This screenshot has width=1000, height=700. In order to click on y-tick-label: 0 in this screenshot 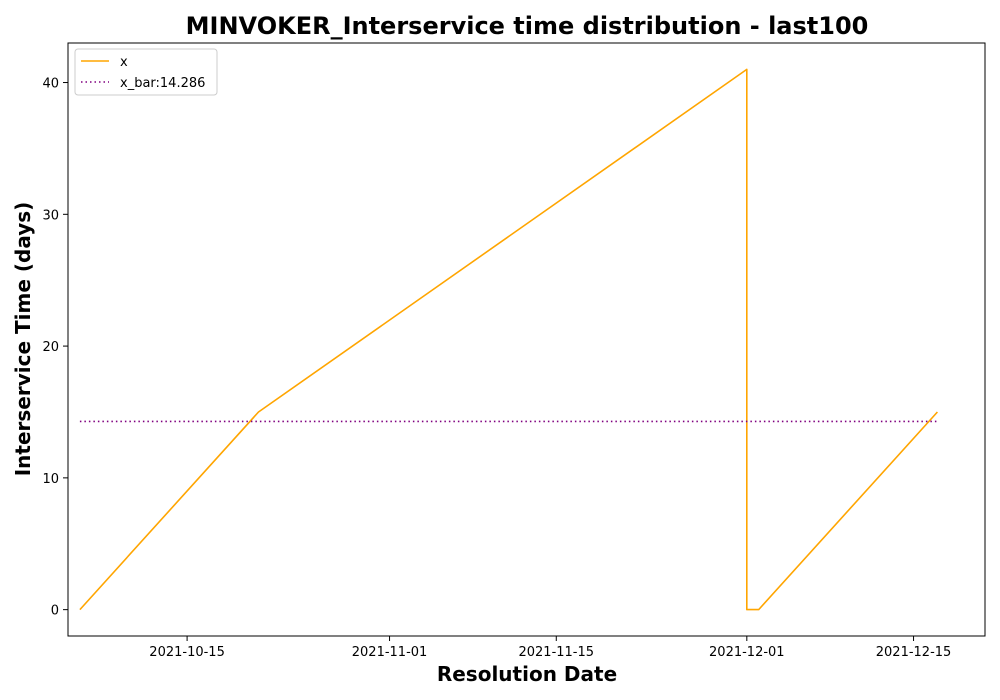, I will do `click(55, 611)`.